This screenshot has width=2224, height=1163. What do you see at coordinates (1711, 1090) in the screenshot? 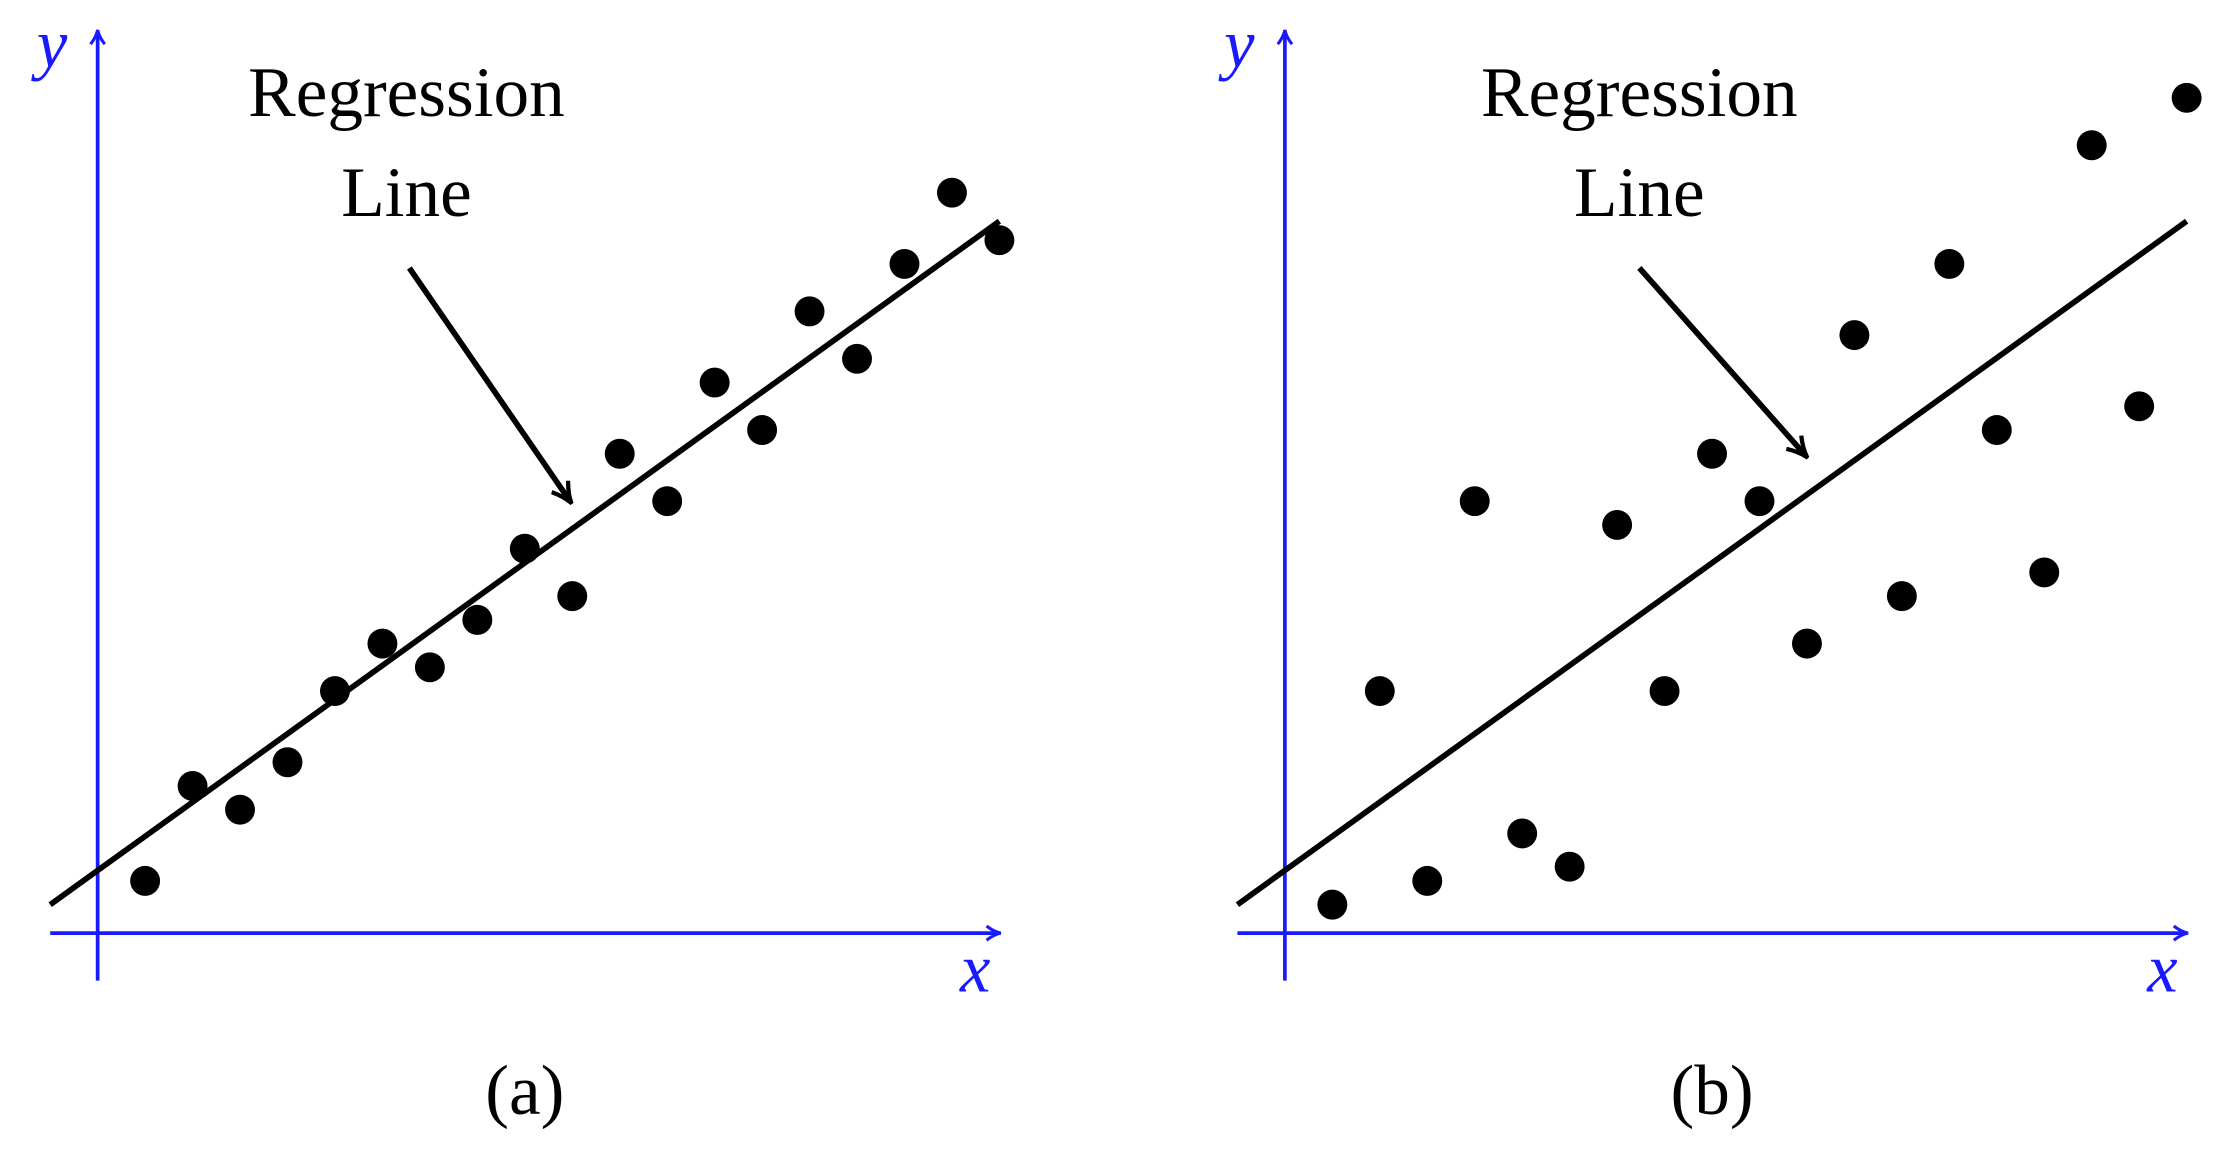
I see `panel-caption: (b)` at bounding box center [1711, 1090].